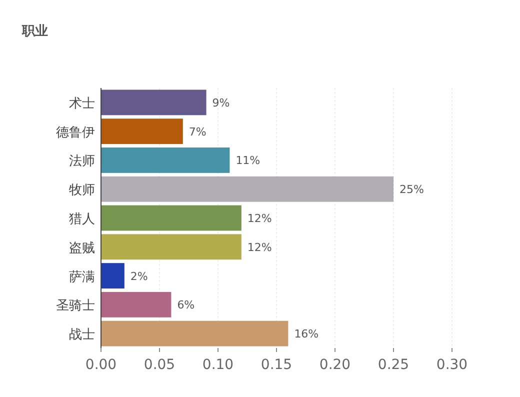  What do you see at coordinates (82, 104) in the screenshot?
I see `y-tick-label: 术士` at bounding box center [82, 104].